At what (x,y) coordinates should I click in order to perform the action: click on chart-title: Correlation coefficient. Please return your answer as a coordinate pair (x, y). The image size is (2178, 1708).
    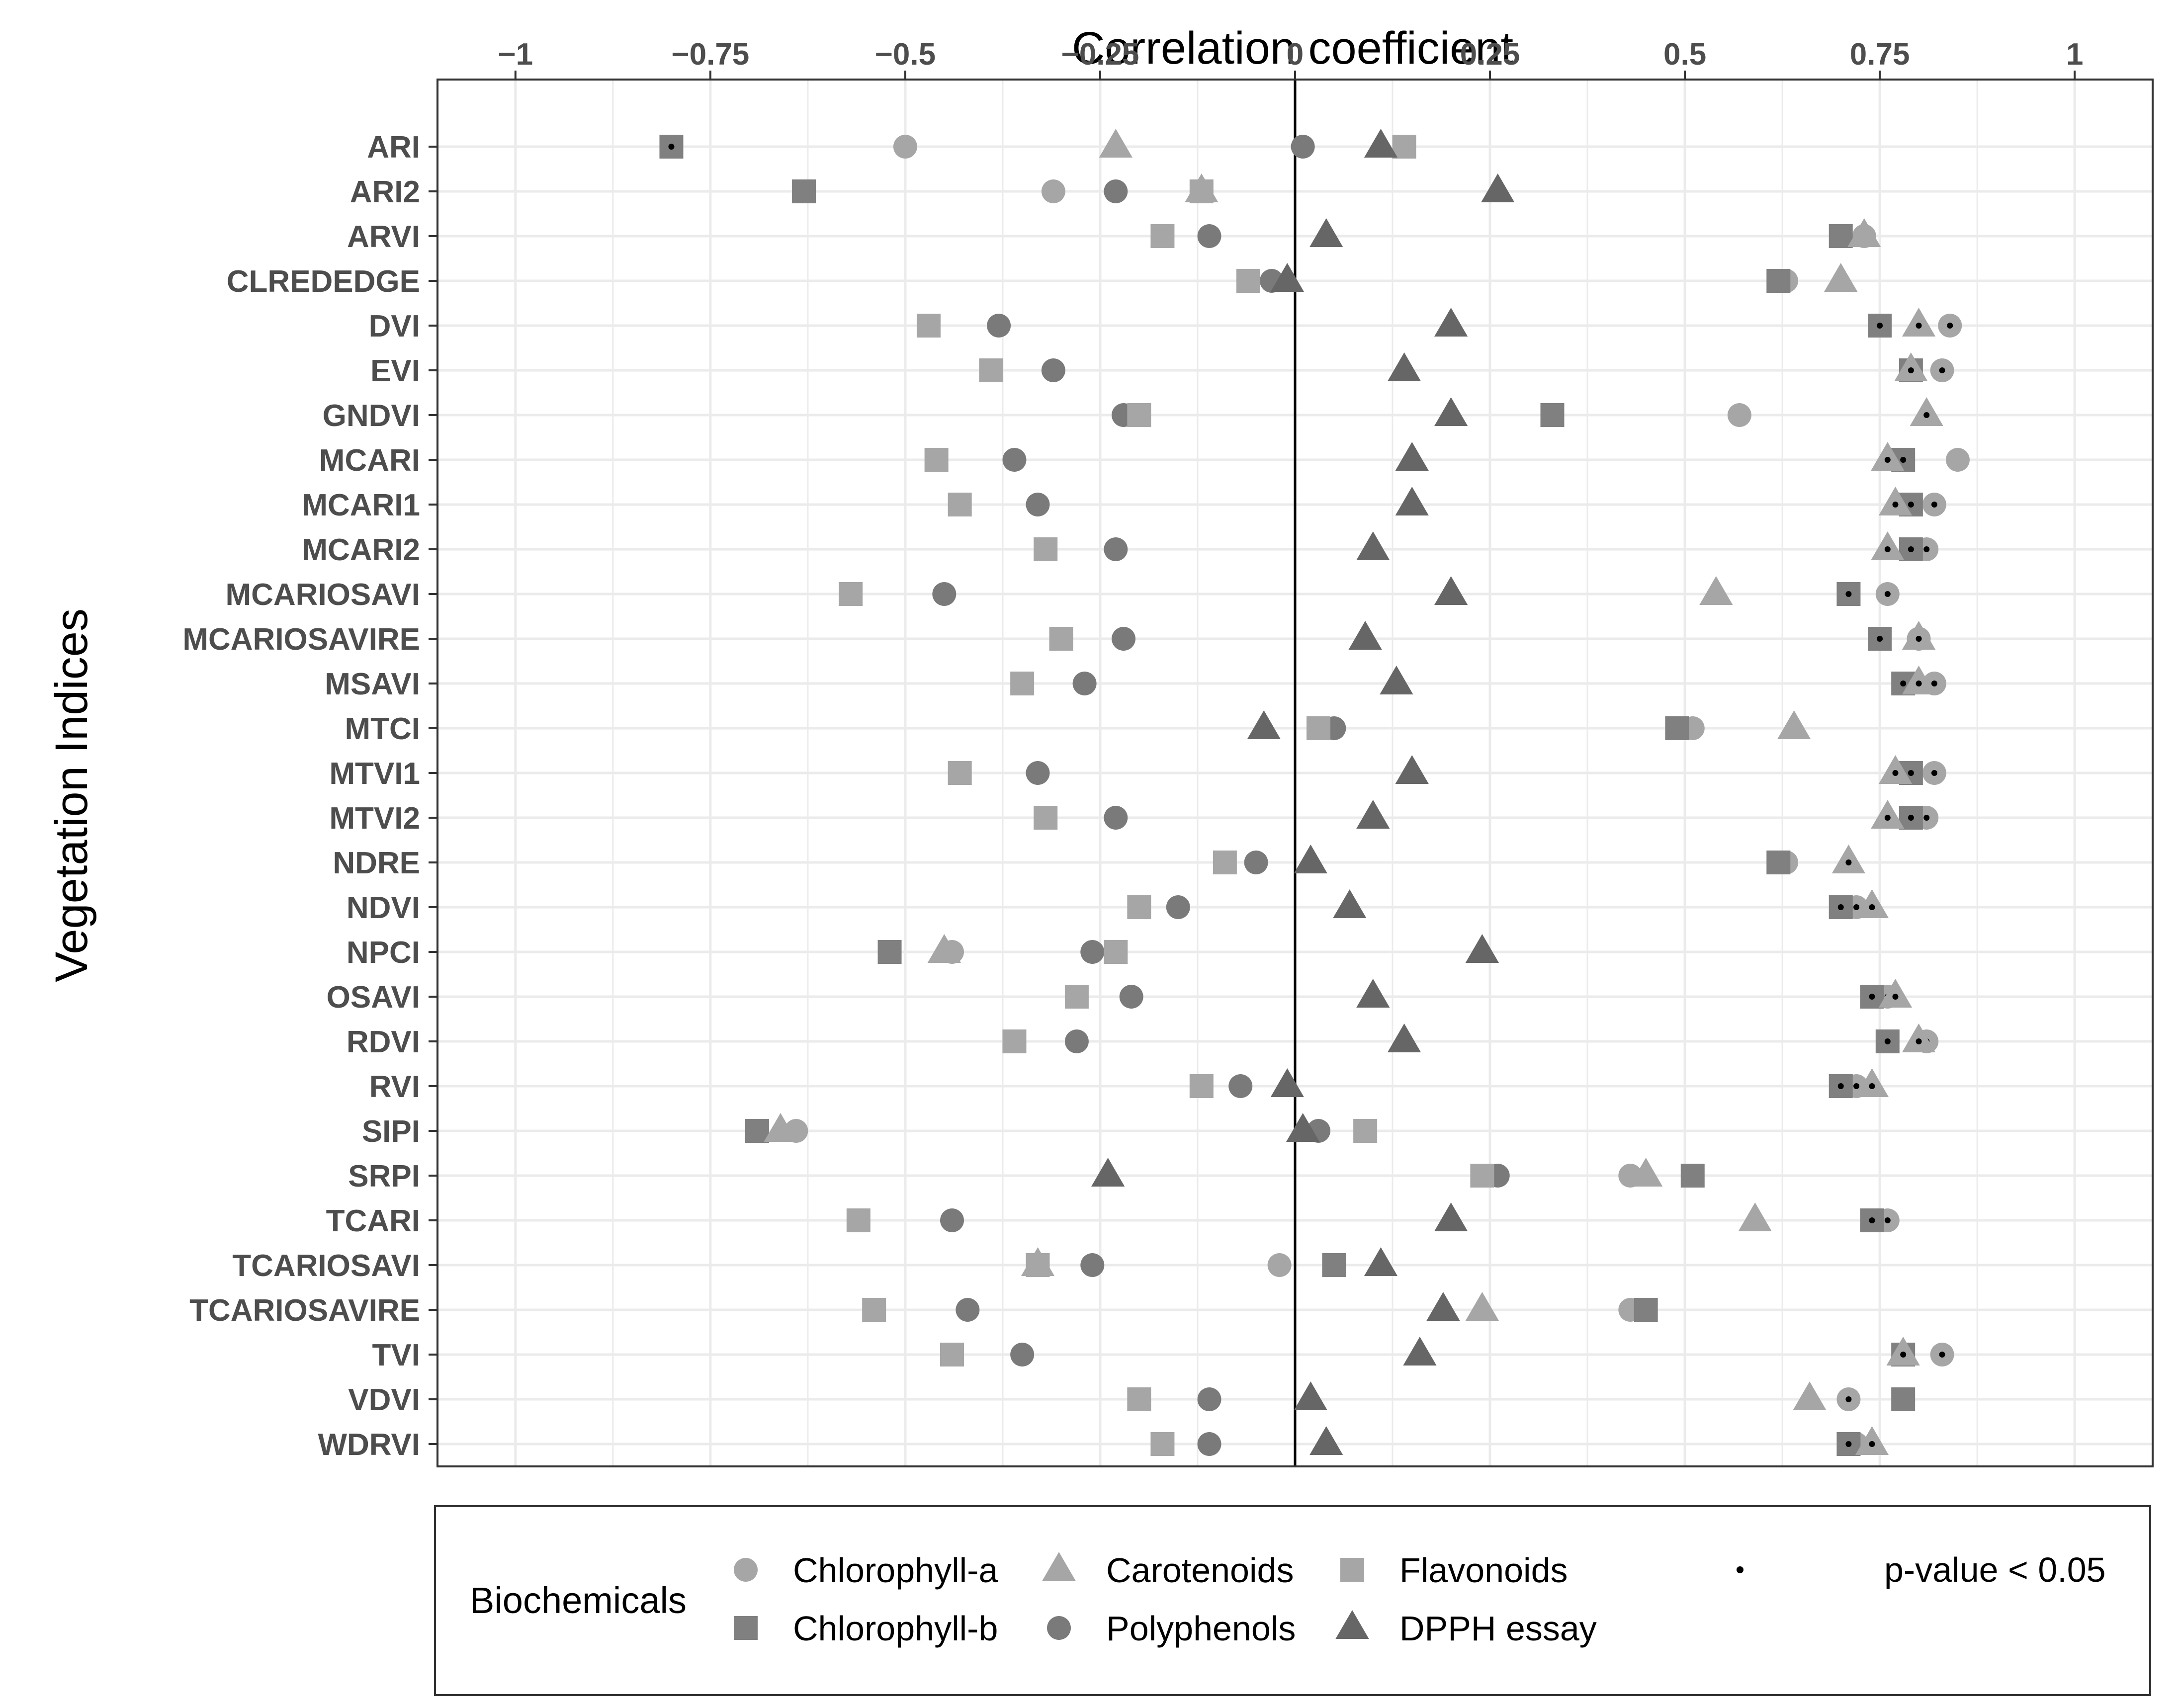
    Looking at the image, I should click on (1292, 48).